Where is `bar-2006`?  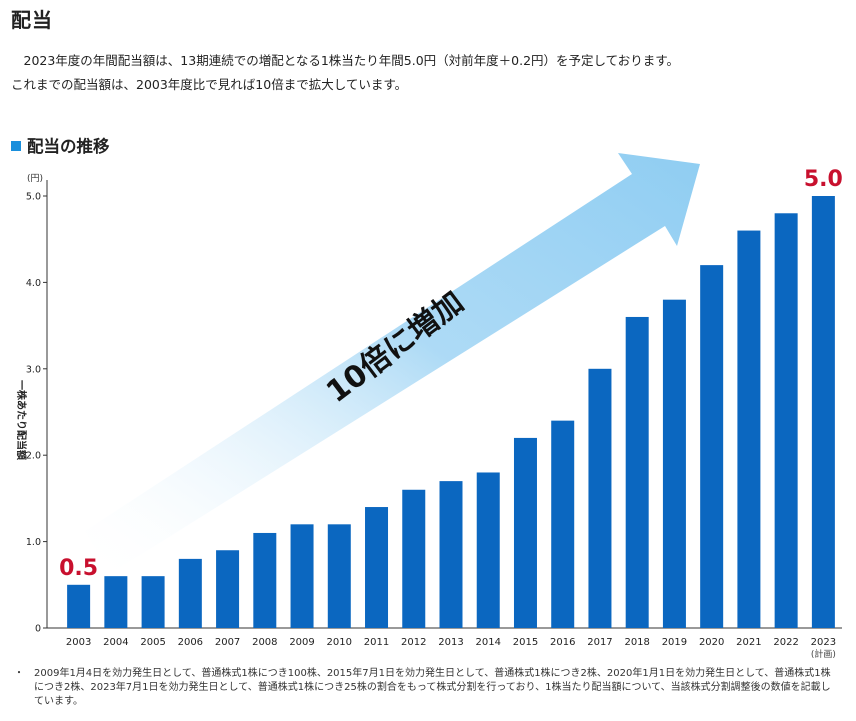
bar-2006 is located at coordinates (190, 593).